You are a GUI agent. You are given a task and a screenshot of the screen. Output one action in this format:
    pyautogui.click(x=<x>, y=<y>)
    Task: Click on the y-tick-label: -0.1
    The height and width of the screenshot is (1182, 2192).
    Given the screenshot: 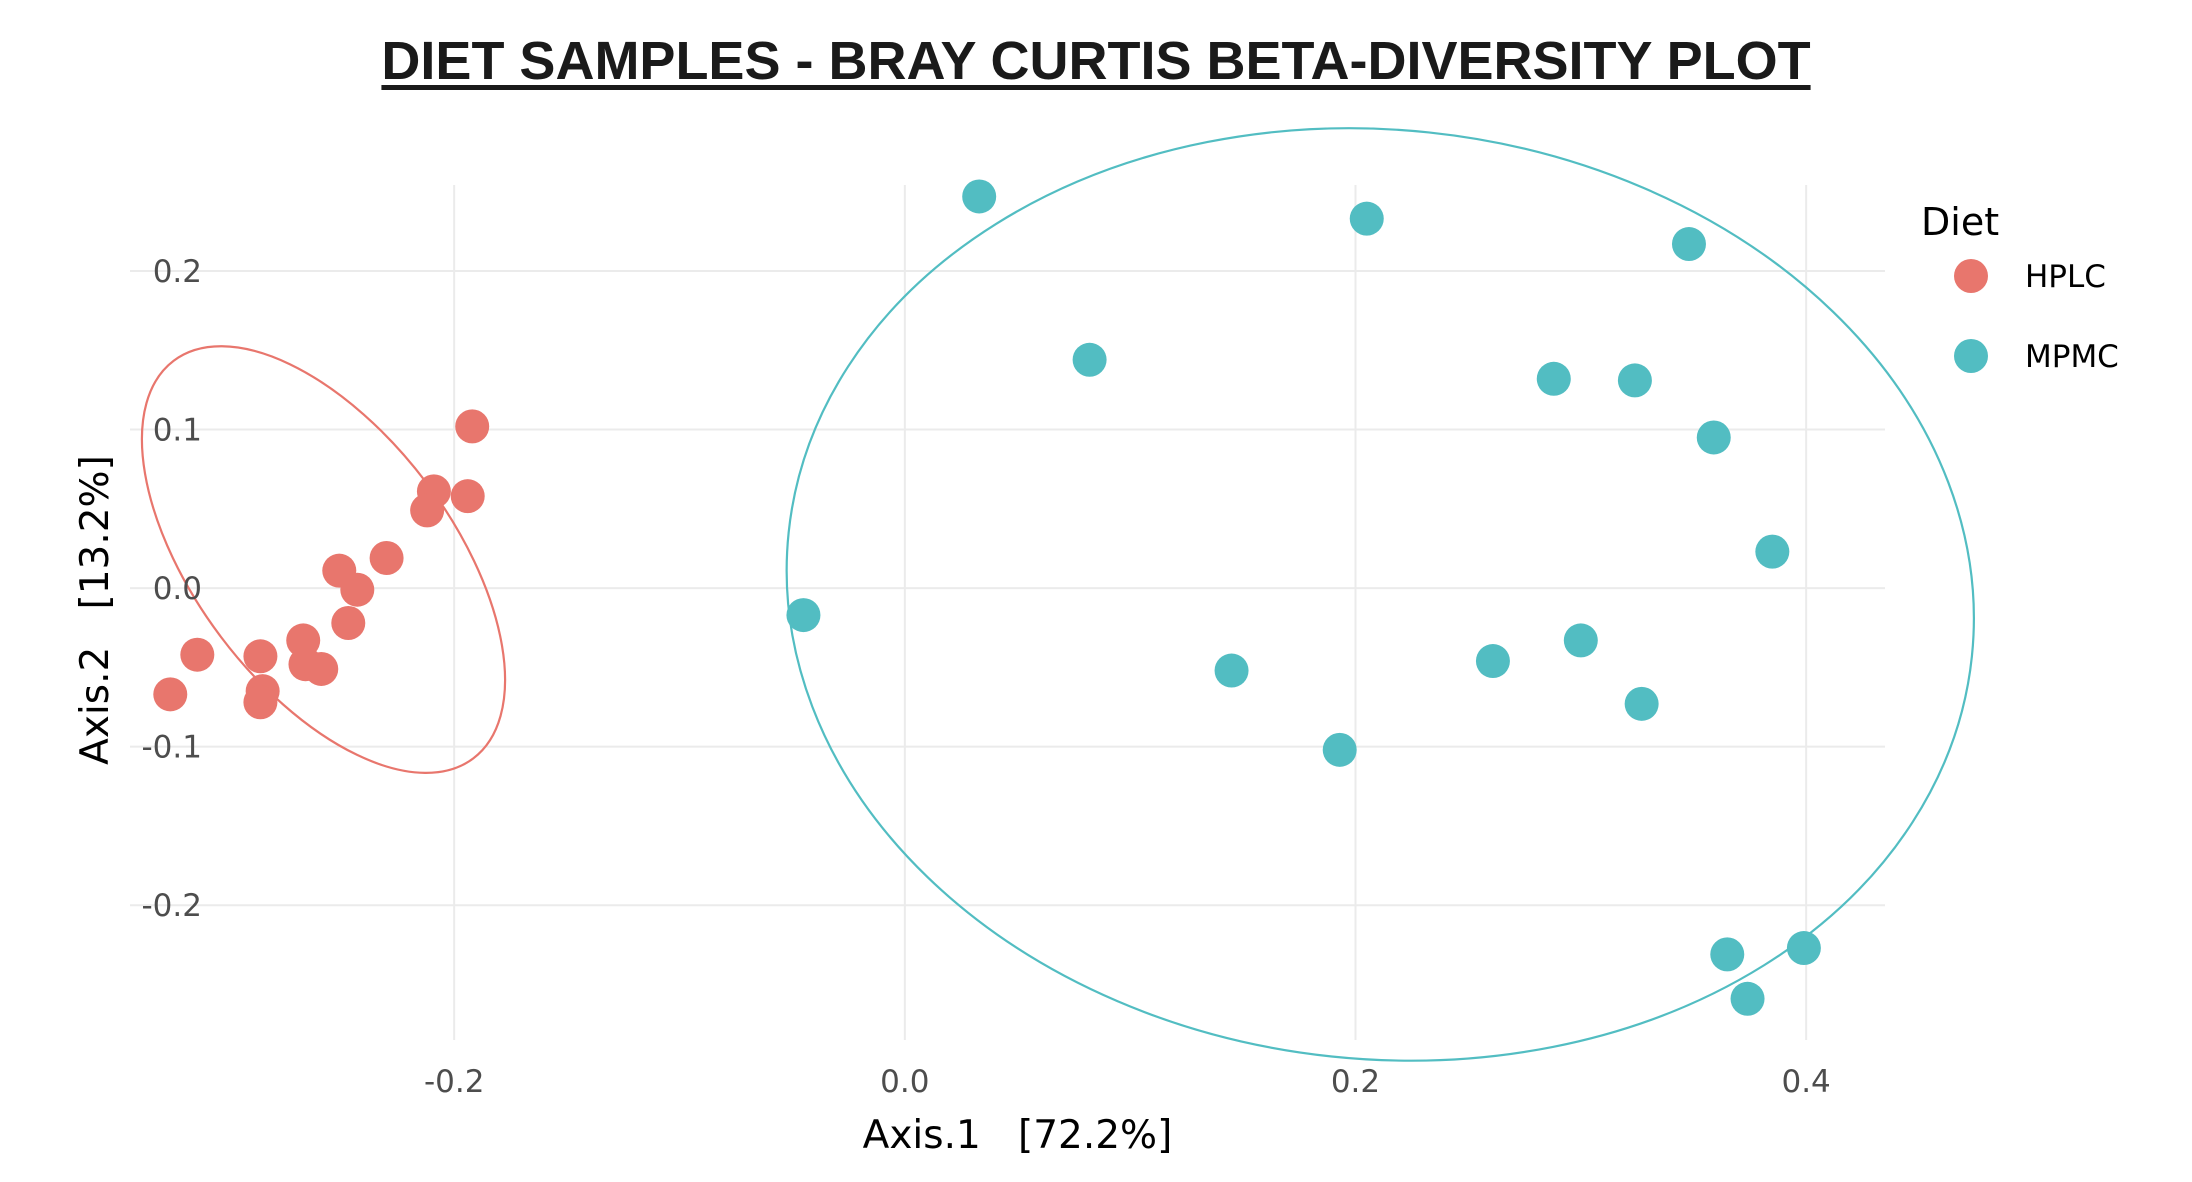 What is the action you would take?
    pyautogui.click(x=172, y=748)
    